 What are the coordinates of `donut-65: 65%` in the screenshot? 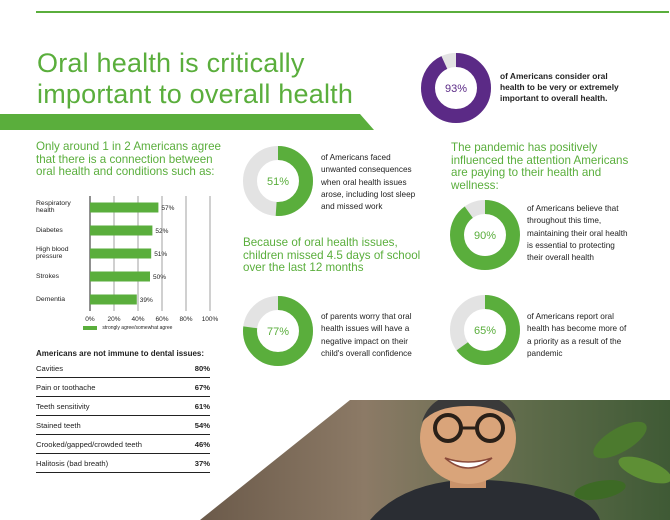 It's located at (485, 330).